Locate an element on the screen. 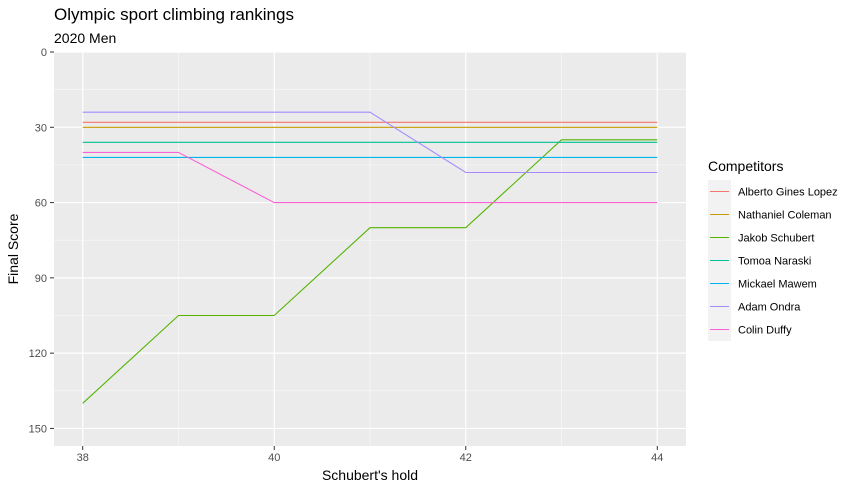  legend-label: Alberto Gines Lopez is located at coordinates (788, 193).